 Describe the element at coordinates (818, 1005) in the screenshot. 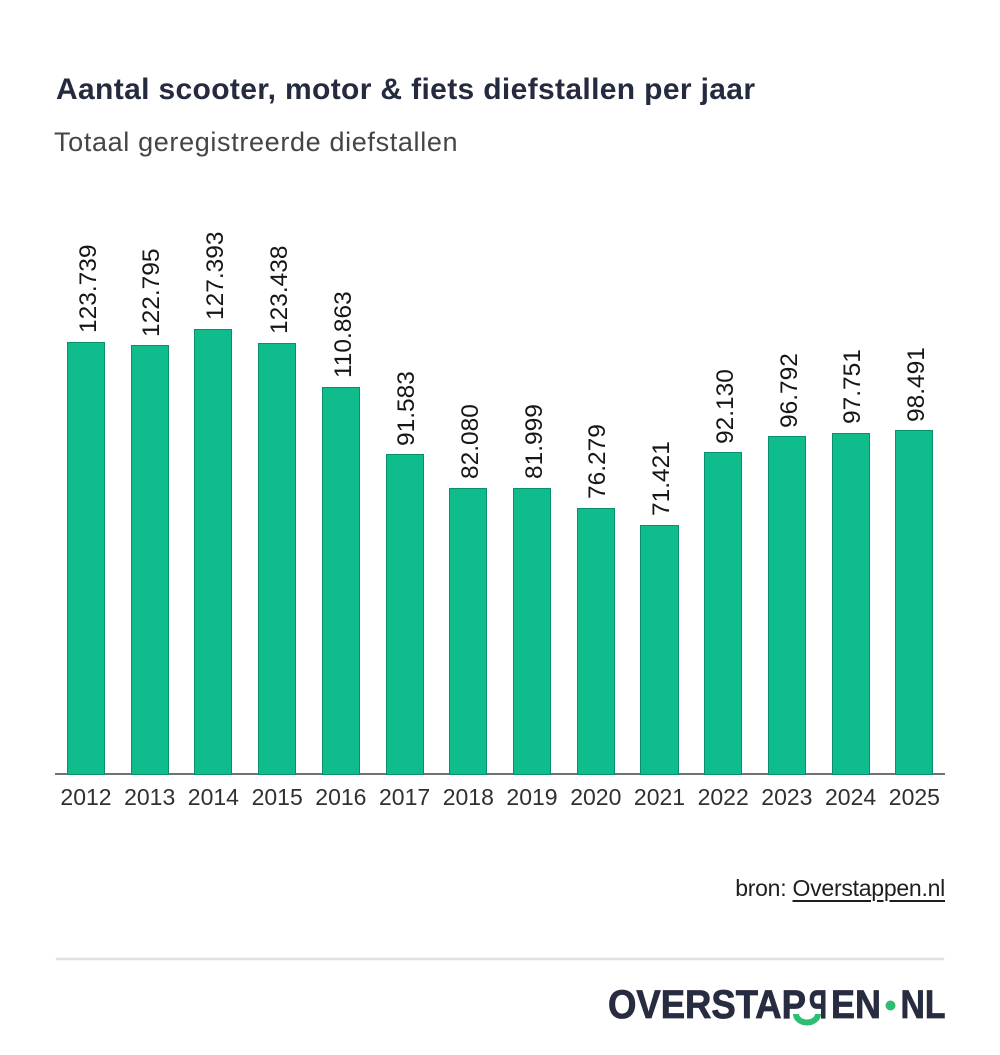

I see `svg-text: P` at that location.